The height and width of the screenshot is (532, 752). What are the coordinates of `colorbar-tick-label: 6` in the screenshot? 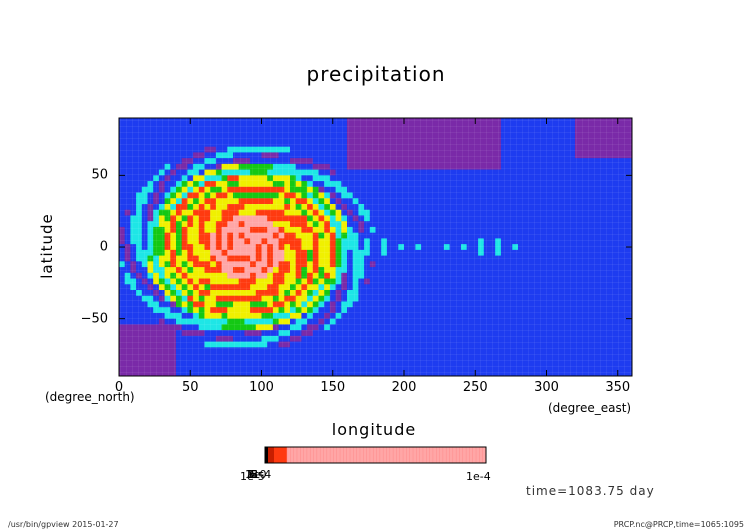 It's located at (253, 474).